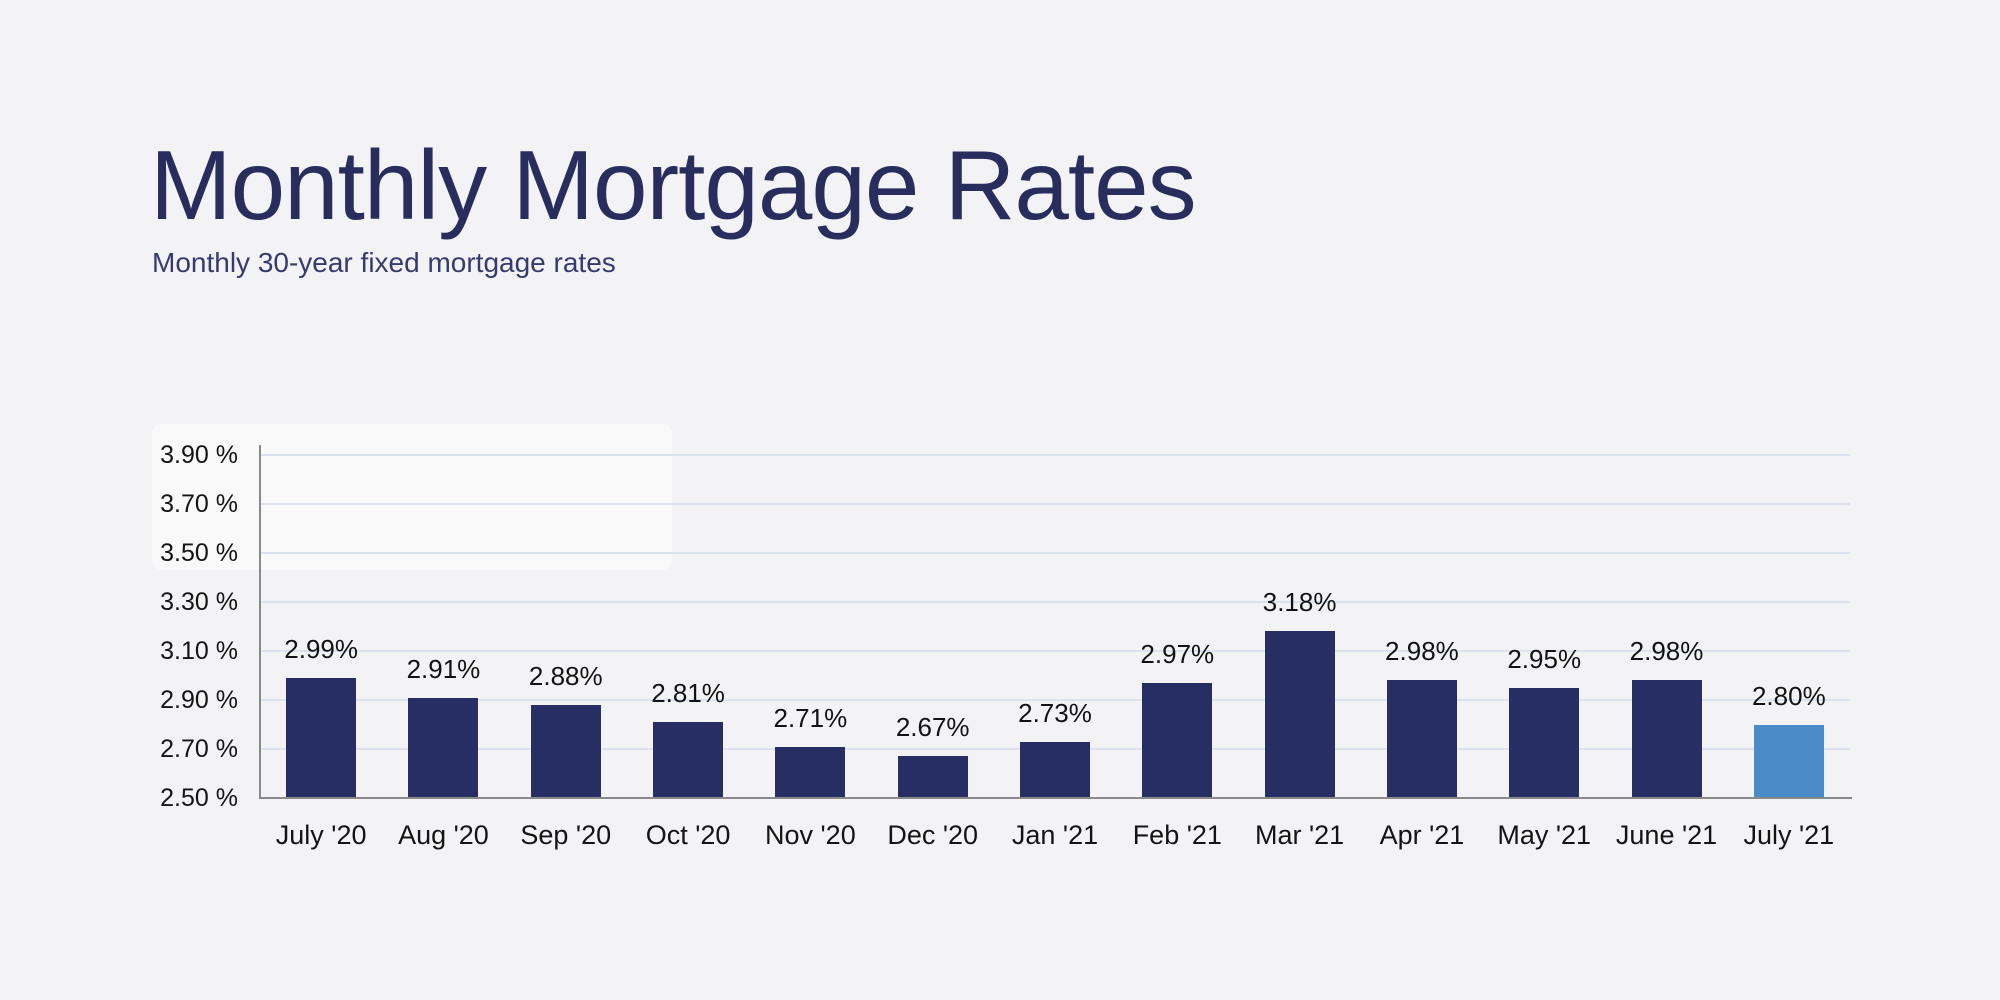  Describe the element at coordinates (688, 835) in the screenshot. I see `x-tick-label: Oct '20` at that location.